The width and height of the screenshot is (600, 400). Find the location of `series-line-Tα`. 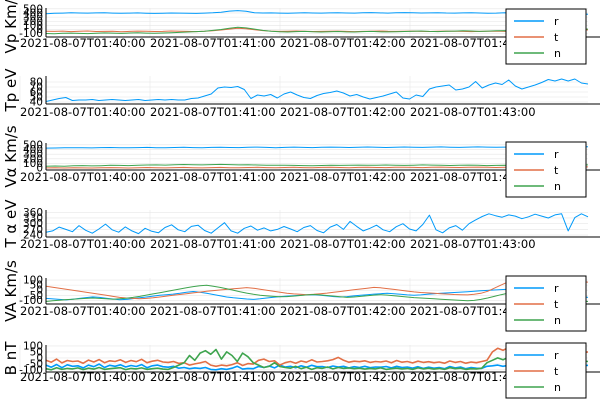

series-line-Tα is located at coordinates (317, 224).